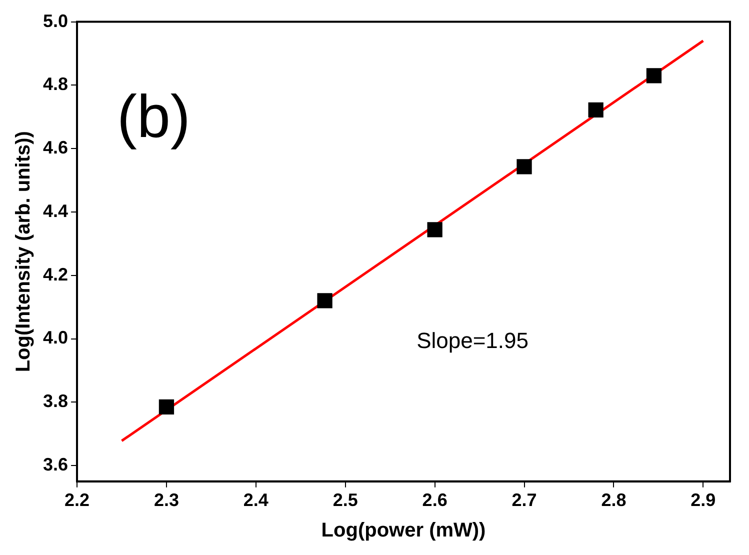 The height and width of the screenshot is (555, 749). Describe the element at coordinates (345, 500) in the screenshot. I see `x-tick-label: 2.5` at that location.